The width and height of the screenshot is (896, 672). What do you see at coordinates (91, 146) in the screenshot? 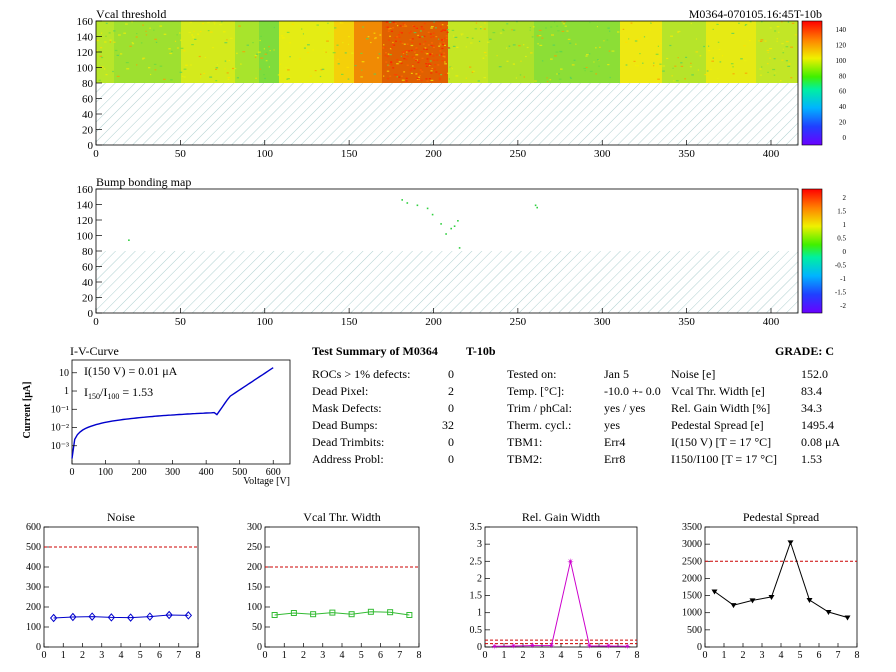
I see `y-tick-label: 0` at bounding box center [91, 146].